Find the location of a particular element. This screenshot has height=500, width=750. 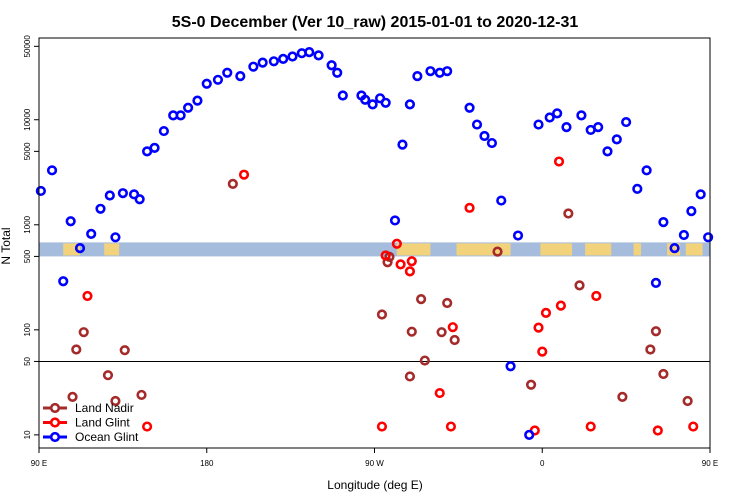

x-tick-label: 90 E is located at coordinates (39, 463).